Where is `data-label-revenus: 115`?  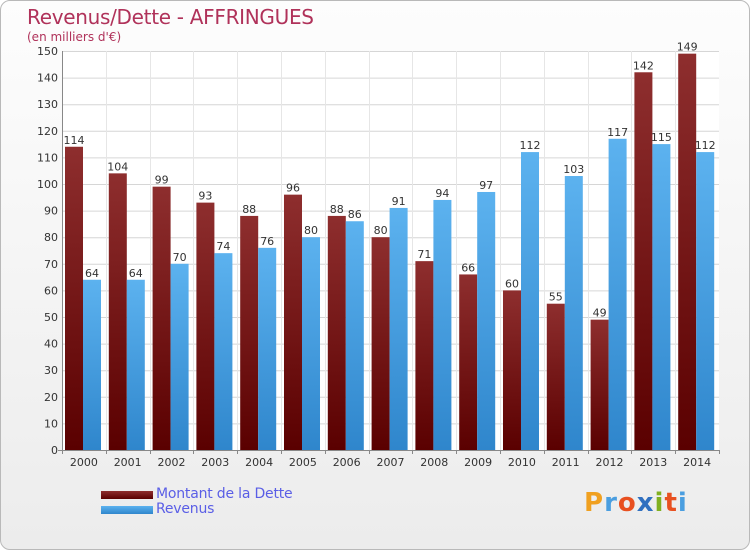 data-label-revenus: 115 is located at coordinates (661, 137).